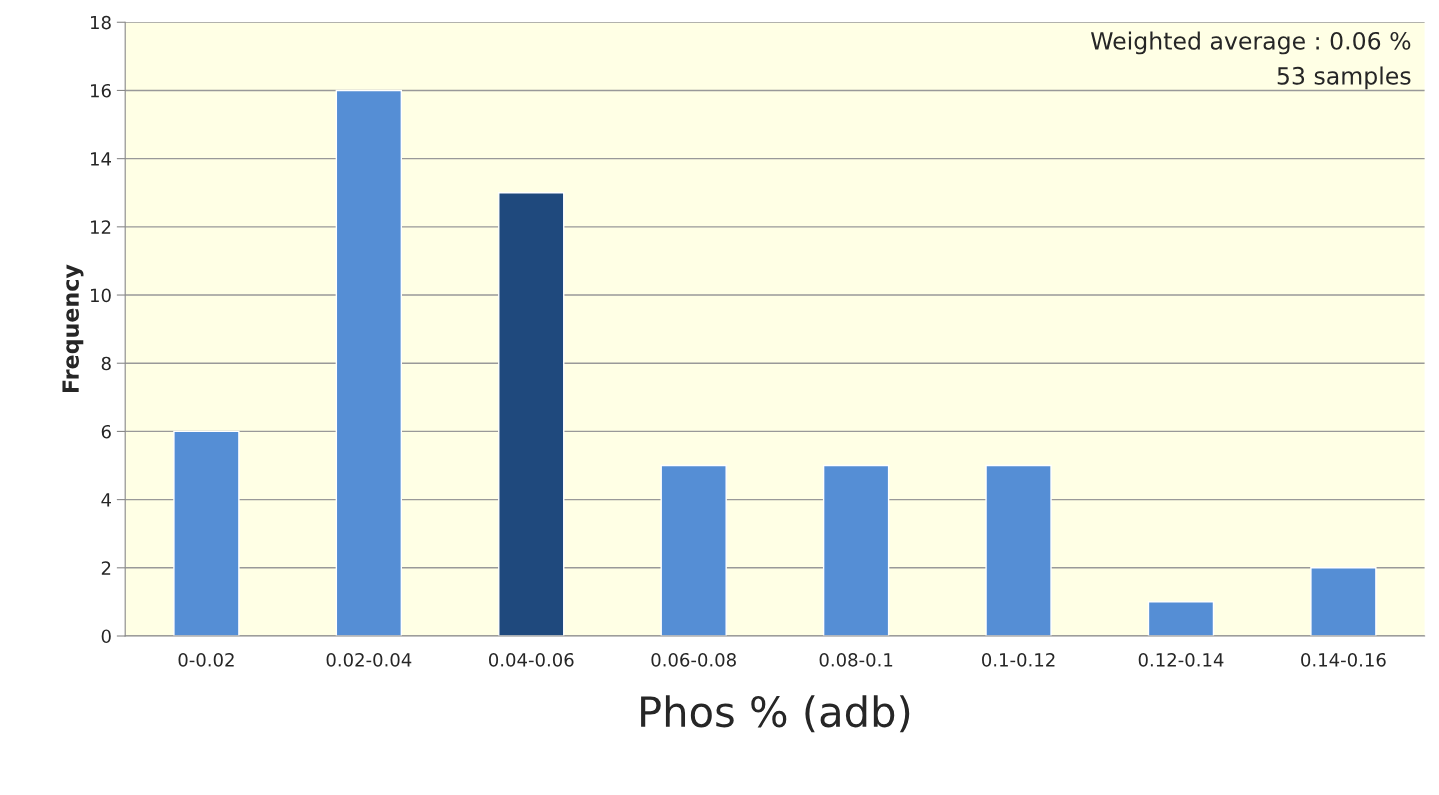 This screenshot has width=1439, height=795. What do you see at coordinates (73, 328) in the screenshot?
I see `y-axis-title: Frequency` at bounding box center [73, 328].